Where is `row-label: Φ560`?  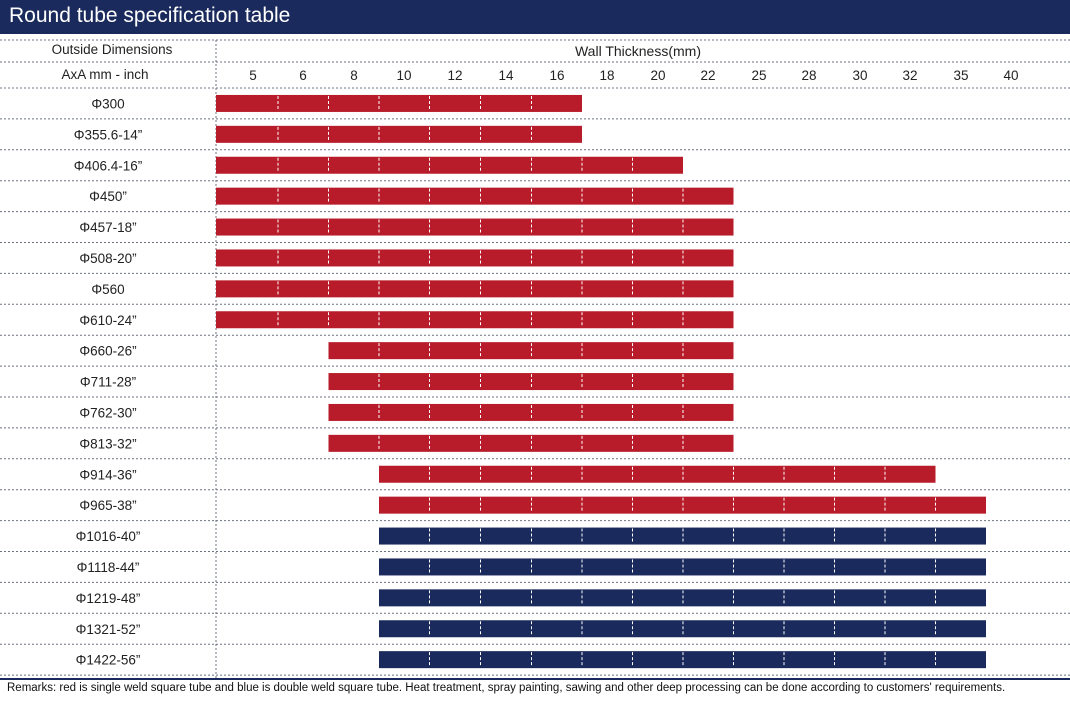 row-label: Φ560 is located at coordinates (107, 289).